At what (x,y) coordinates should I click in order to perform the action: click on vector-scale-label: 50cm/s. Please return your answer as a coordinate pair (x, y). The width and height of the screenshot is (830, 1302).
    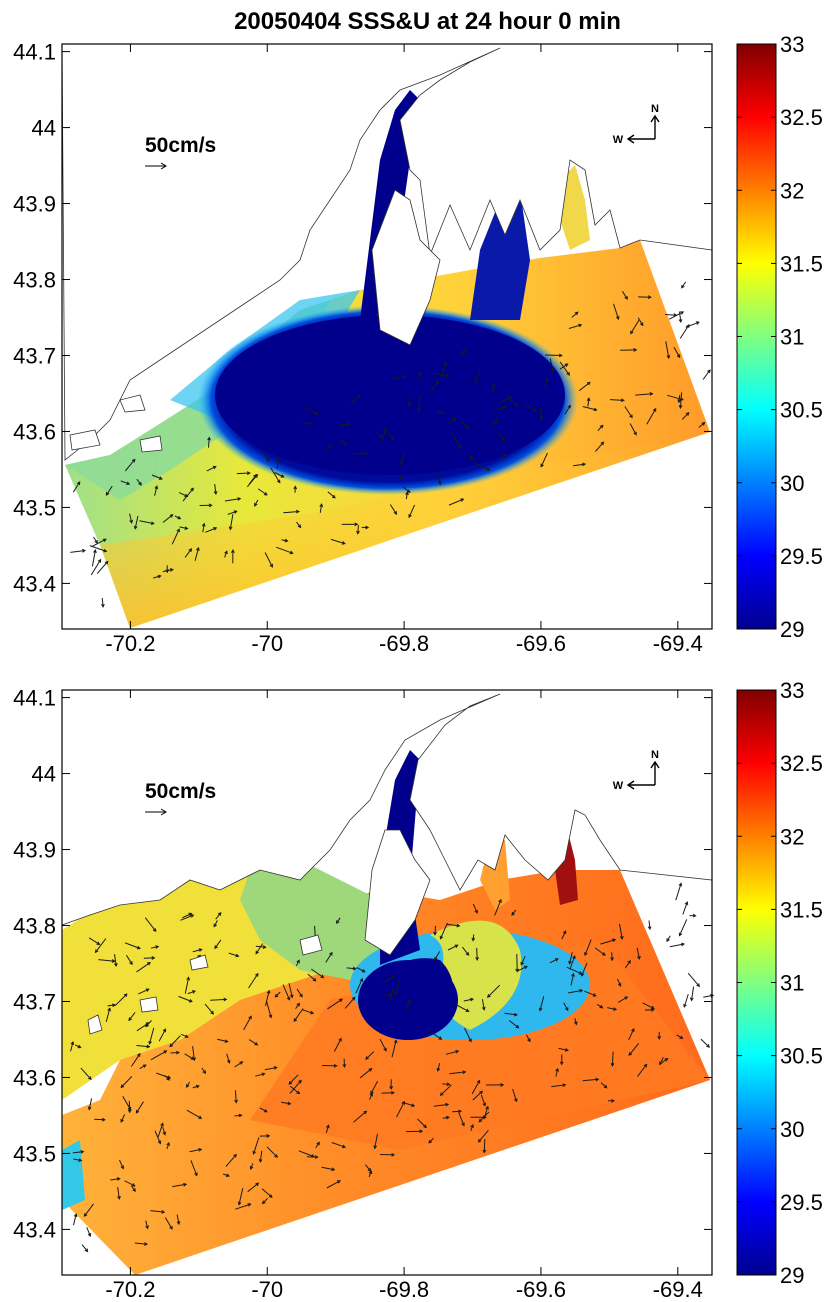
    Looking at the image, I should click on (180, 145).